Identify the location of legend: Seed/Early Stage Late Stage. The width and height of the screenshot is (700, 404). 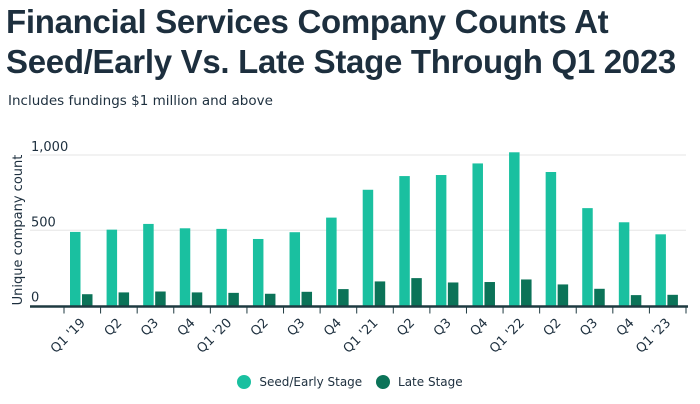
(350, 383).